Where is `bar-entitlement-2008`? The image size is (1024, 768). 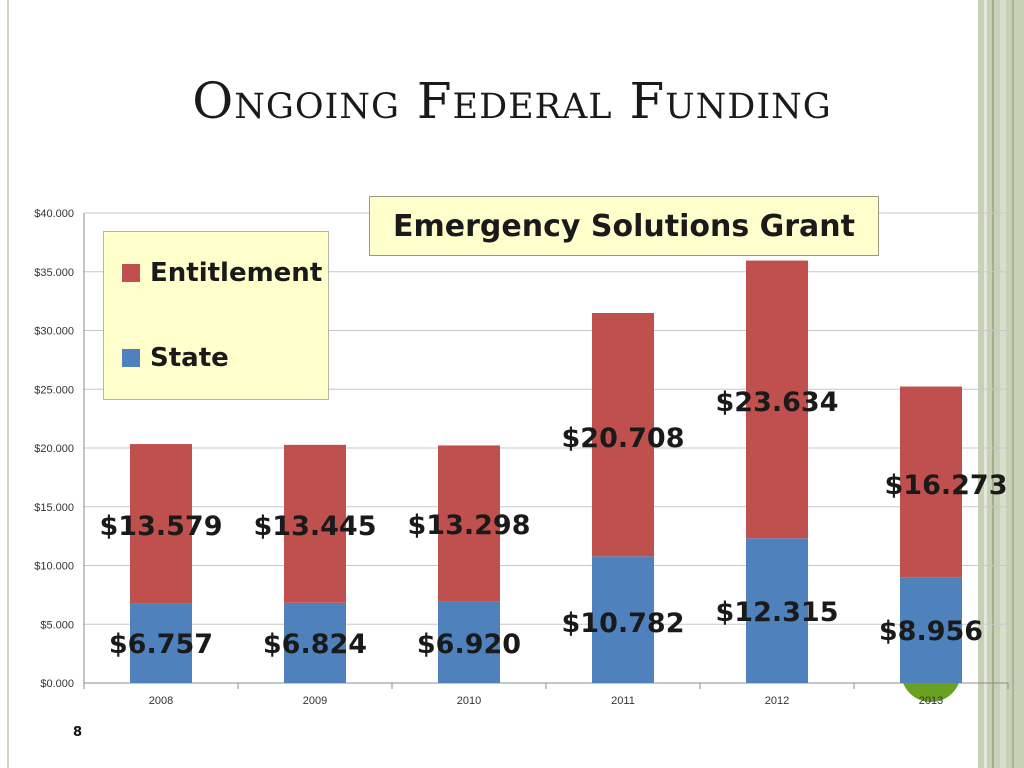
bar-entitlement-2008 is located at coordinates (161, 524).